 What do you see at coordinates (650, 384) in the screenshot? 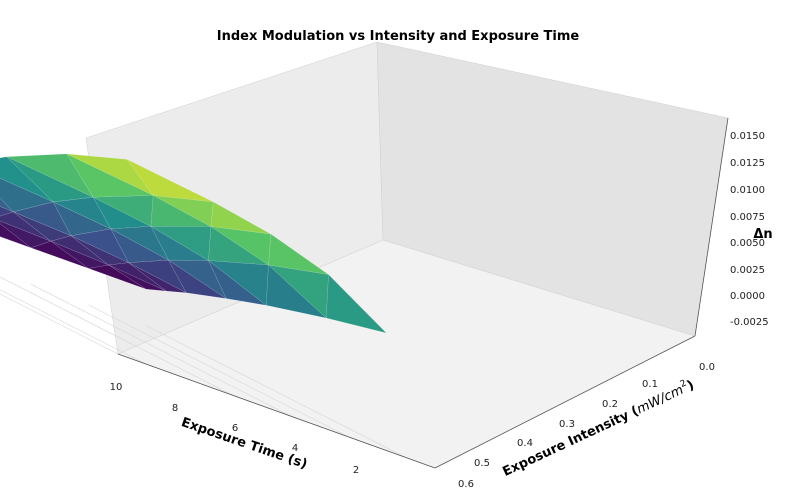
I see `y-tick-label: 0.1` at bounding box center [650, 384].